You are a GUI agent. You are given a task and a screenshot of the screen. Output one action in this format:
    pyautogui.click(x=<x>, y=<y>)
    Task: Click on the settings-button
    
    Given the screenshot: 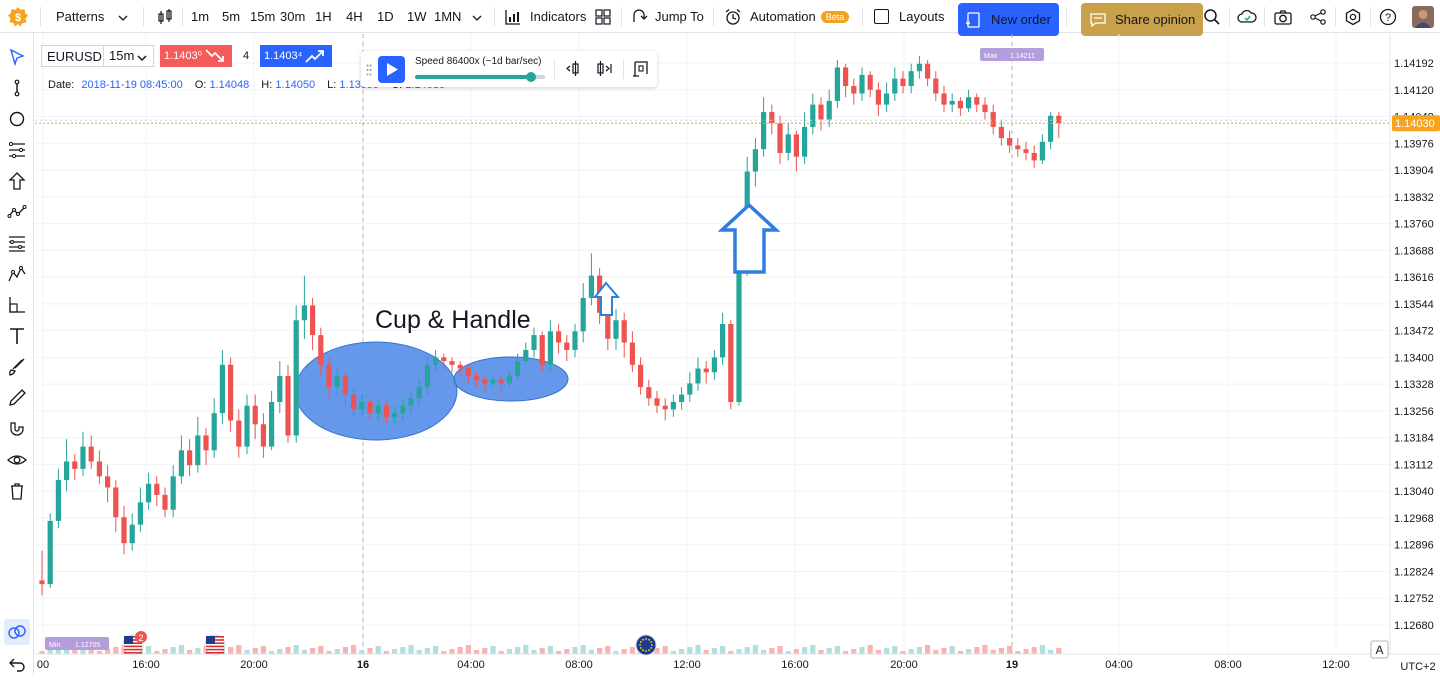 What is the action you would take?
    pyautogui.click(x=1353, y=16)
    